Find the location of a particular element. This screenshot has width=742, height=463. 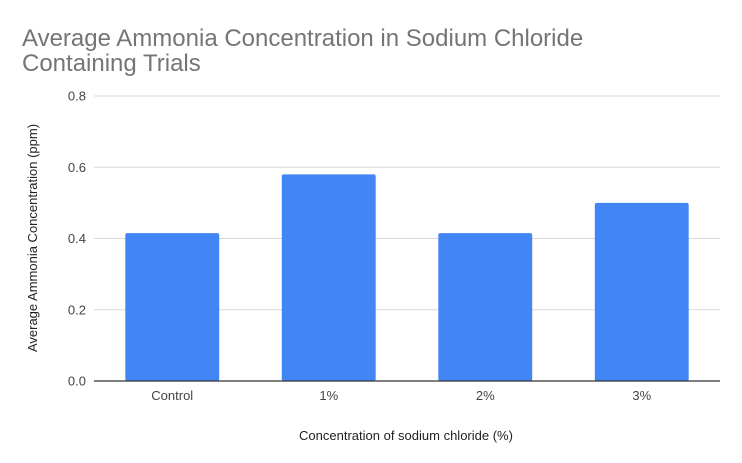

x-tick-label: 1% is located at coordinates (328, 395).